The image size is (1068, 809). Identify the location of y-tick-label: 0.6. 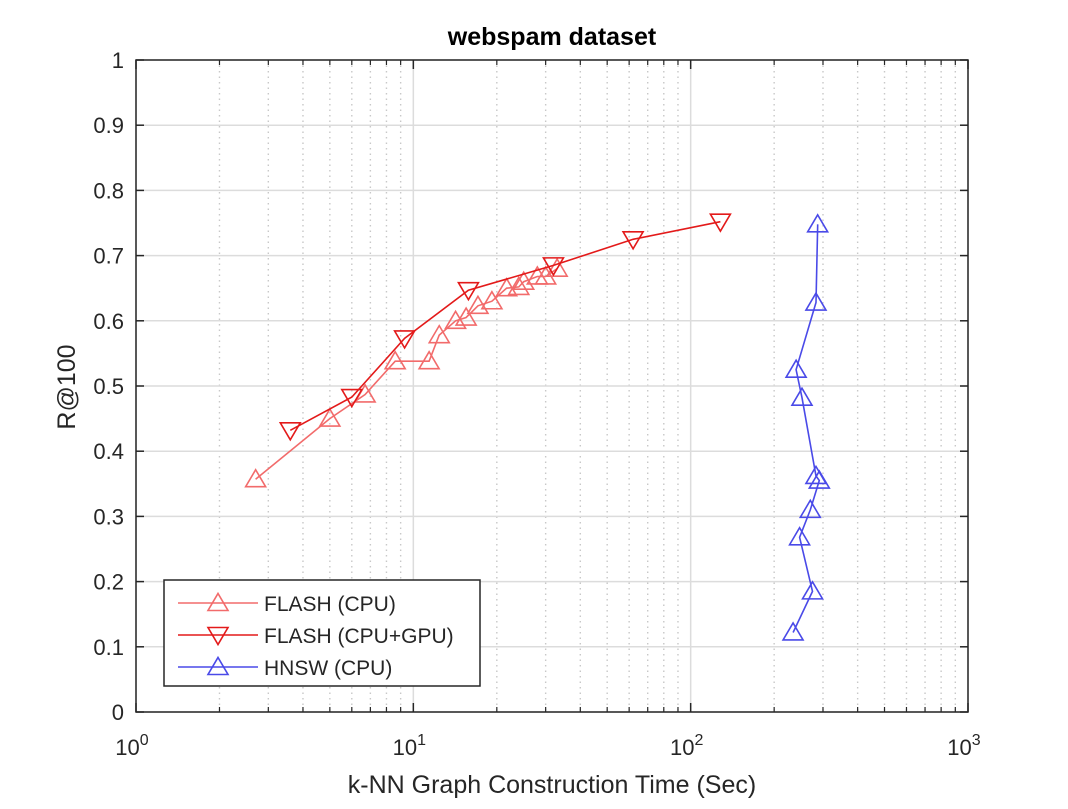
(108, 321).